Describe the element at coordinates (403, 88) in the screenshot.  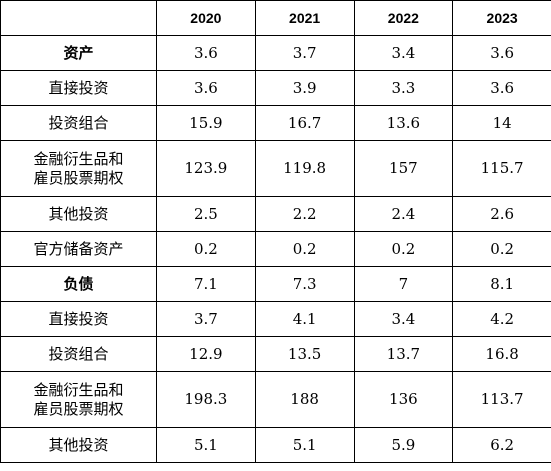
I see `table-cell: 3.3` at that location.